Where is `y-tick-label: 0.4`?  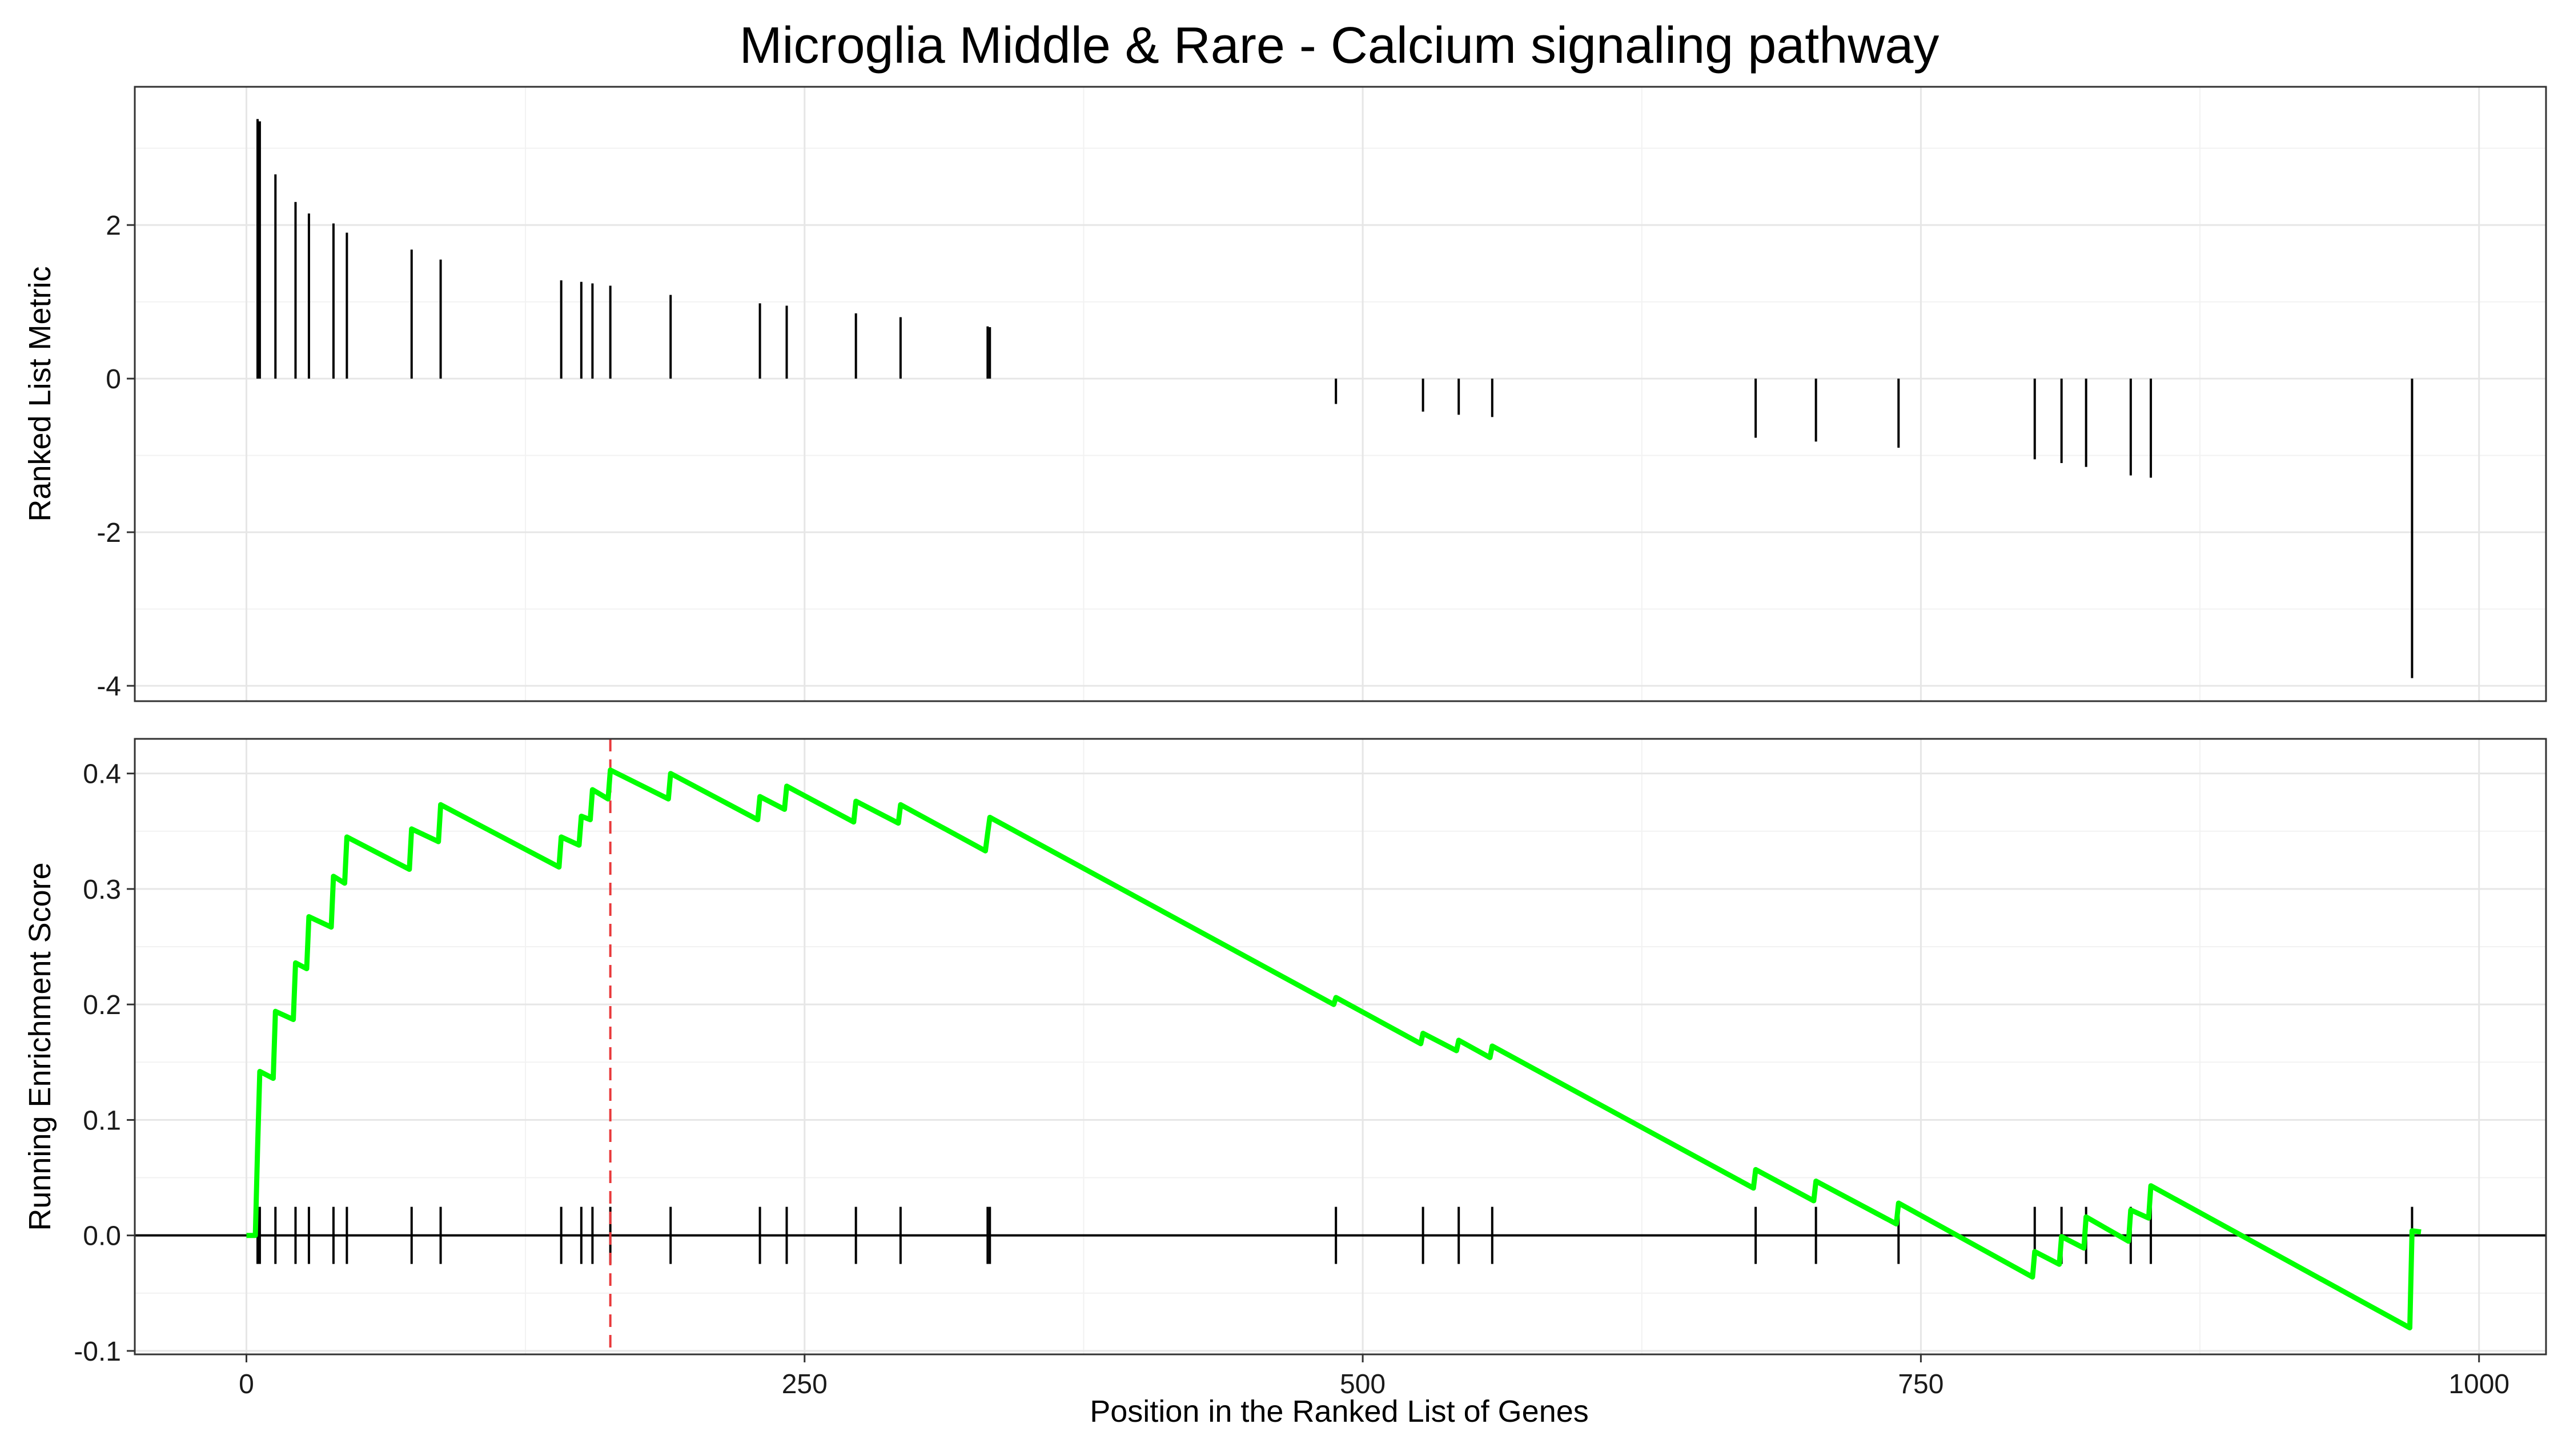 y-tick-label: 0.4 is located at coordinates (102, 774).